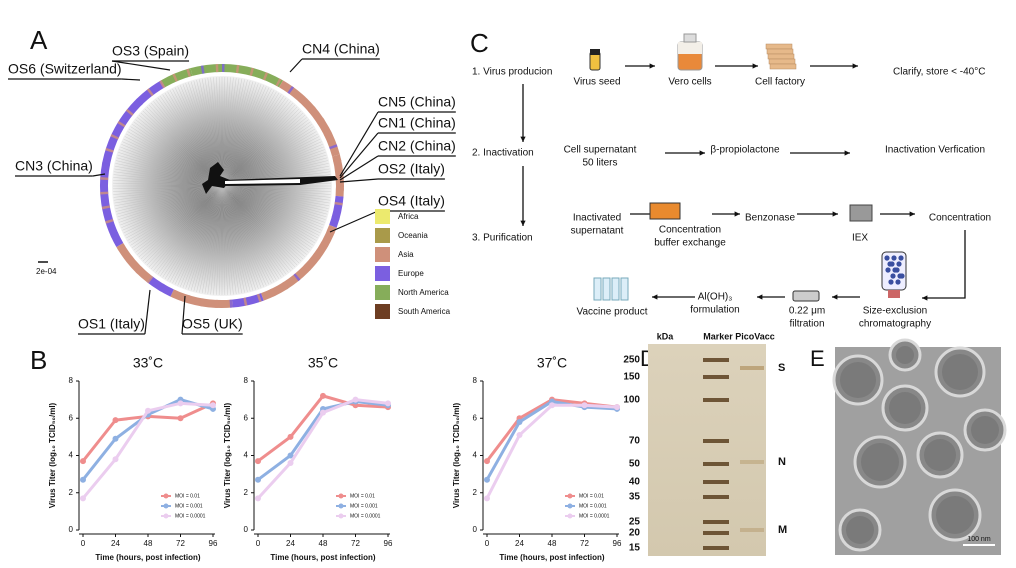  Describe the element at coordinates (551, 440) in the screenshot. I see `series-line` at that location.